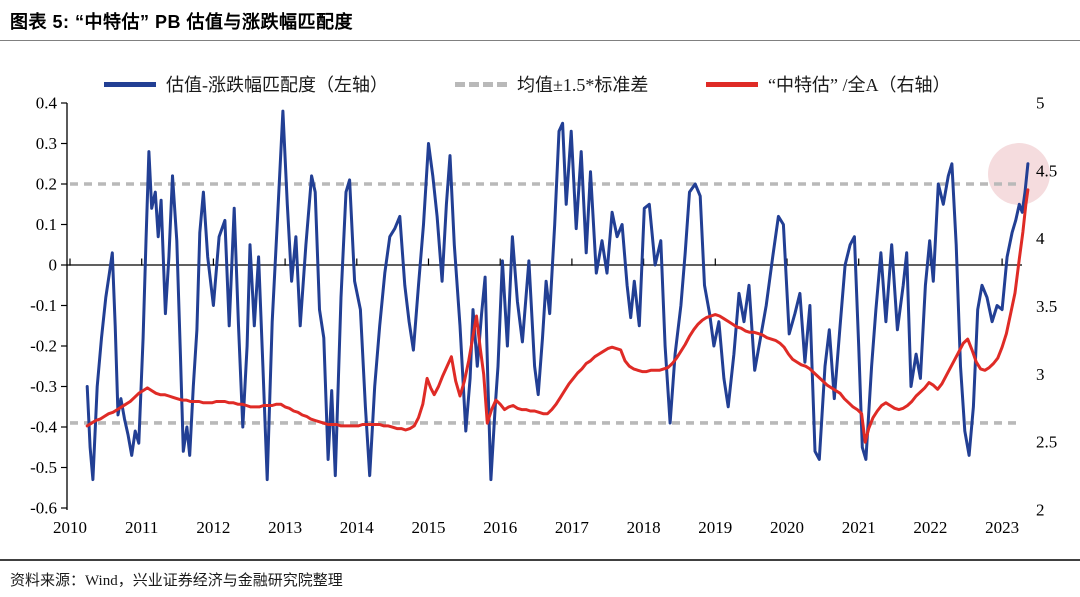 This screenshot has width=1080, height=597. I want to click on left-axis-label: -0.6, so click(43, 508).